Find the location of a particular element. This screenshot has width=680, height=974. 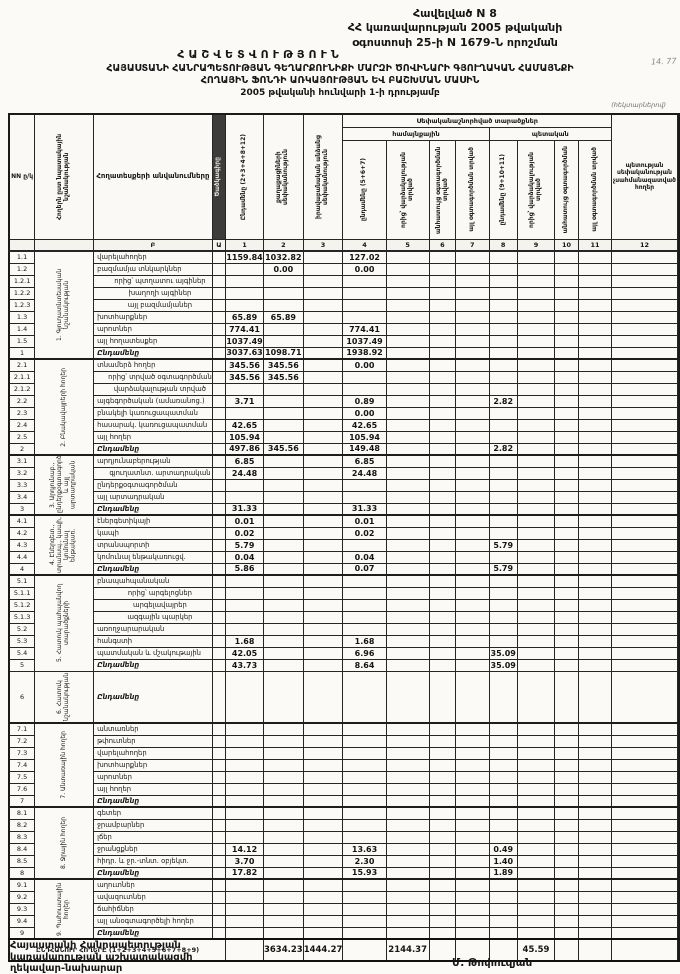

row-label: բազմամյա տնկարկներ is located at coordinates (153, 269).